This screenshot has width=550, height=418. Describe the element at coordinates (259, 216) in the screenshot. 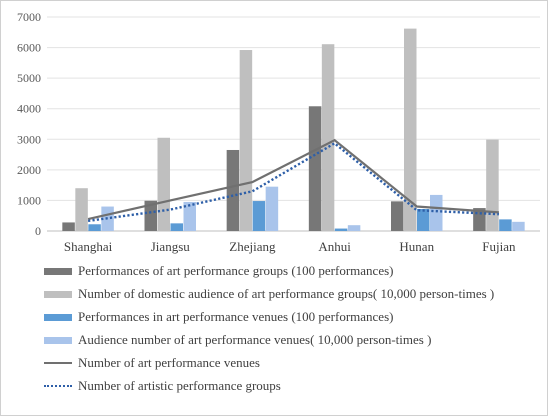

I see `bar-s2-zhejiang` at that location.